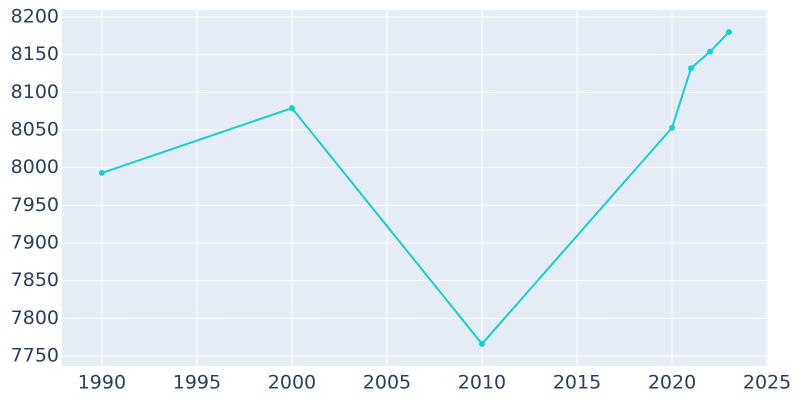  Describe the element at coordinates (767, 383) in the screenshot. I see `x-tick-label: 2025` at that location.